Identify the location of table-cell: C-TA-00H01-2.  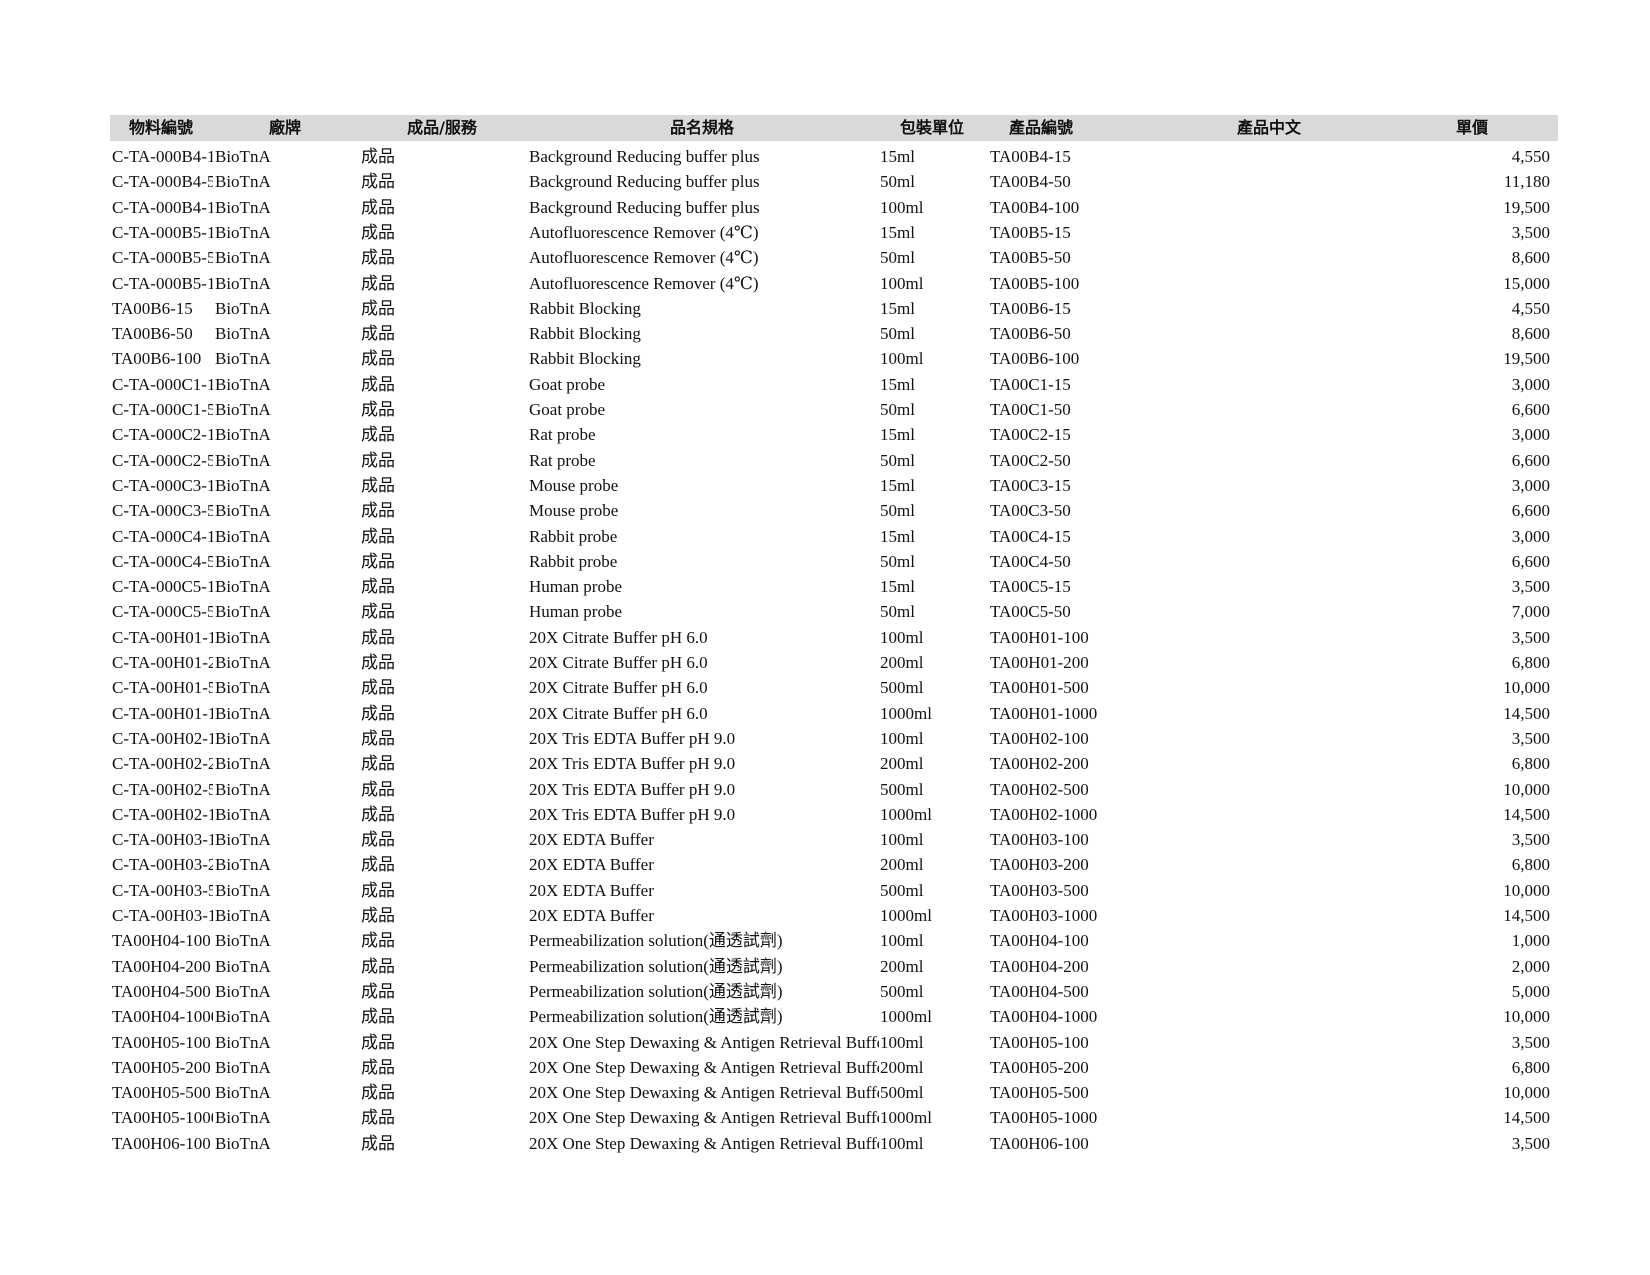
(162, 662).